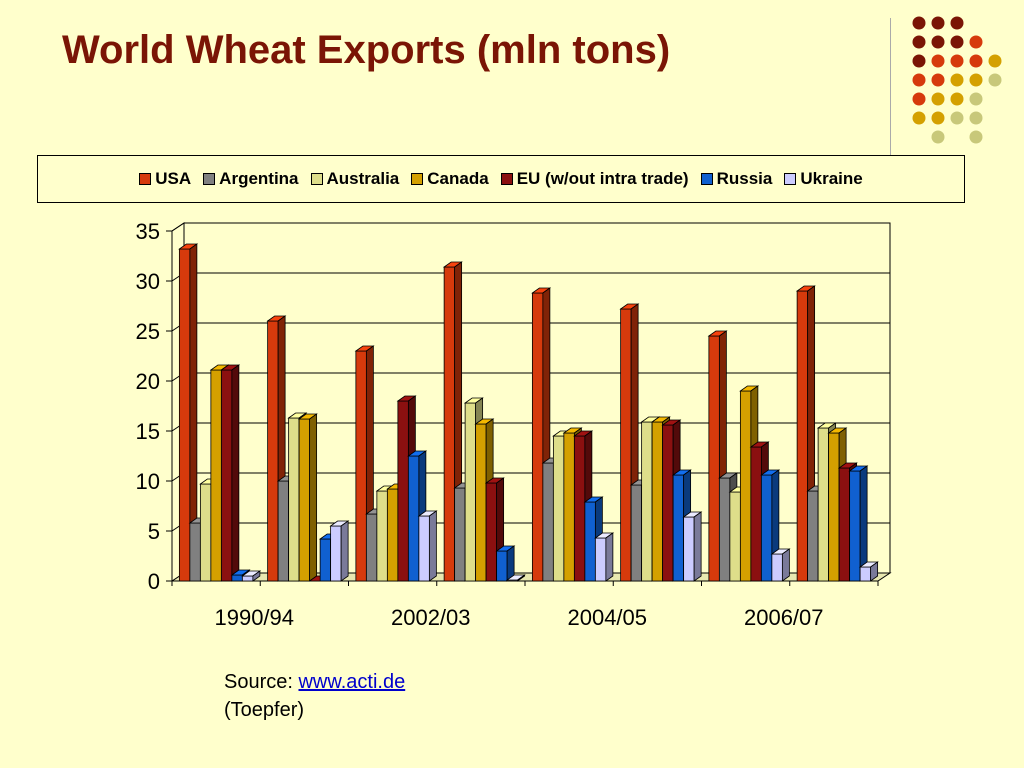 The image size is (1024, 768). I want to click on decorative-divider, so click(890, 88).